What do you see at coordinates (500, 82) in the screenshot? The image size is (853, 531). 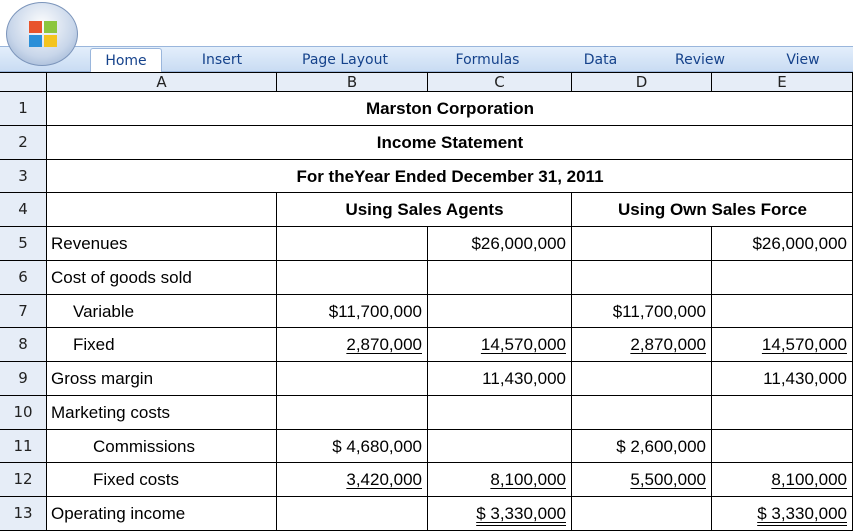 I see `column-header: C` at bounding box center [500, 82].